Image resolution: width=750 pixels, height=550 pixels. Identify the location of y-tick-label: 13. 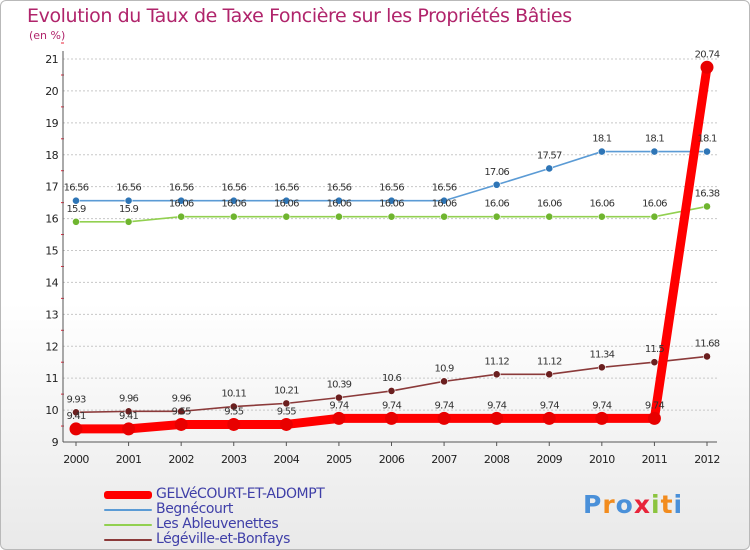
(51, 314).